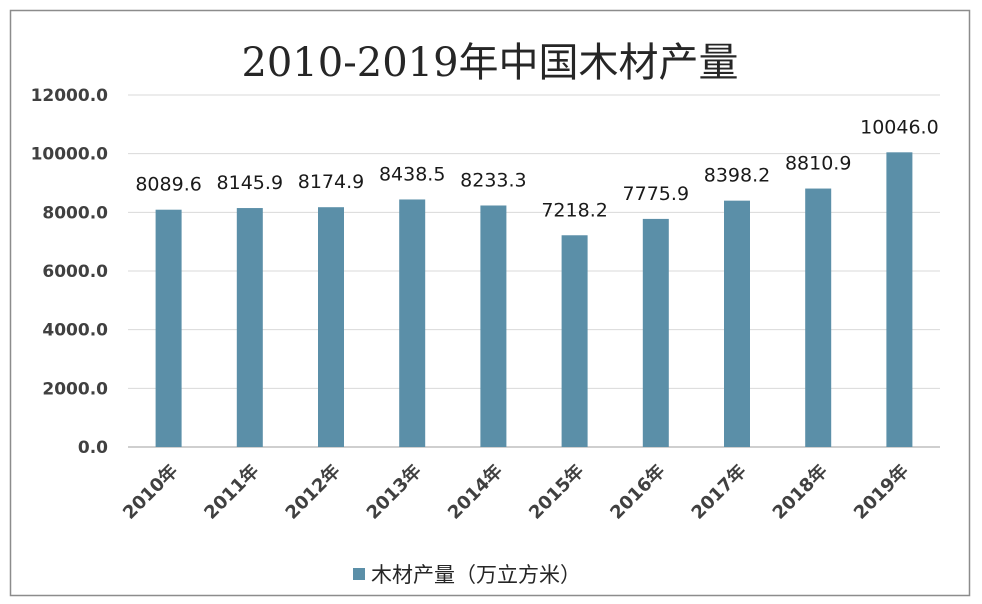 The width and height of the screenshot is (982, 604). What do you see at coordinates (250, 183) in the screenshot?
I see `data-label: 8145.9` at bounding box center [250, 183].